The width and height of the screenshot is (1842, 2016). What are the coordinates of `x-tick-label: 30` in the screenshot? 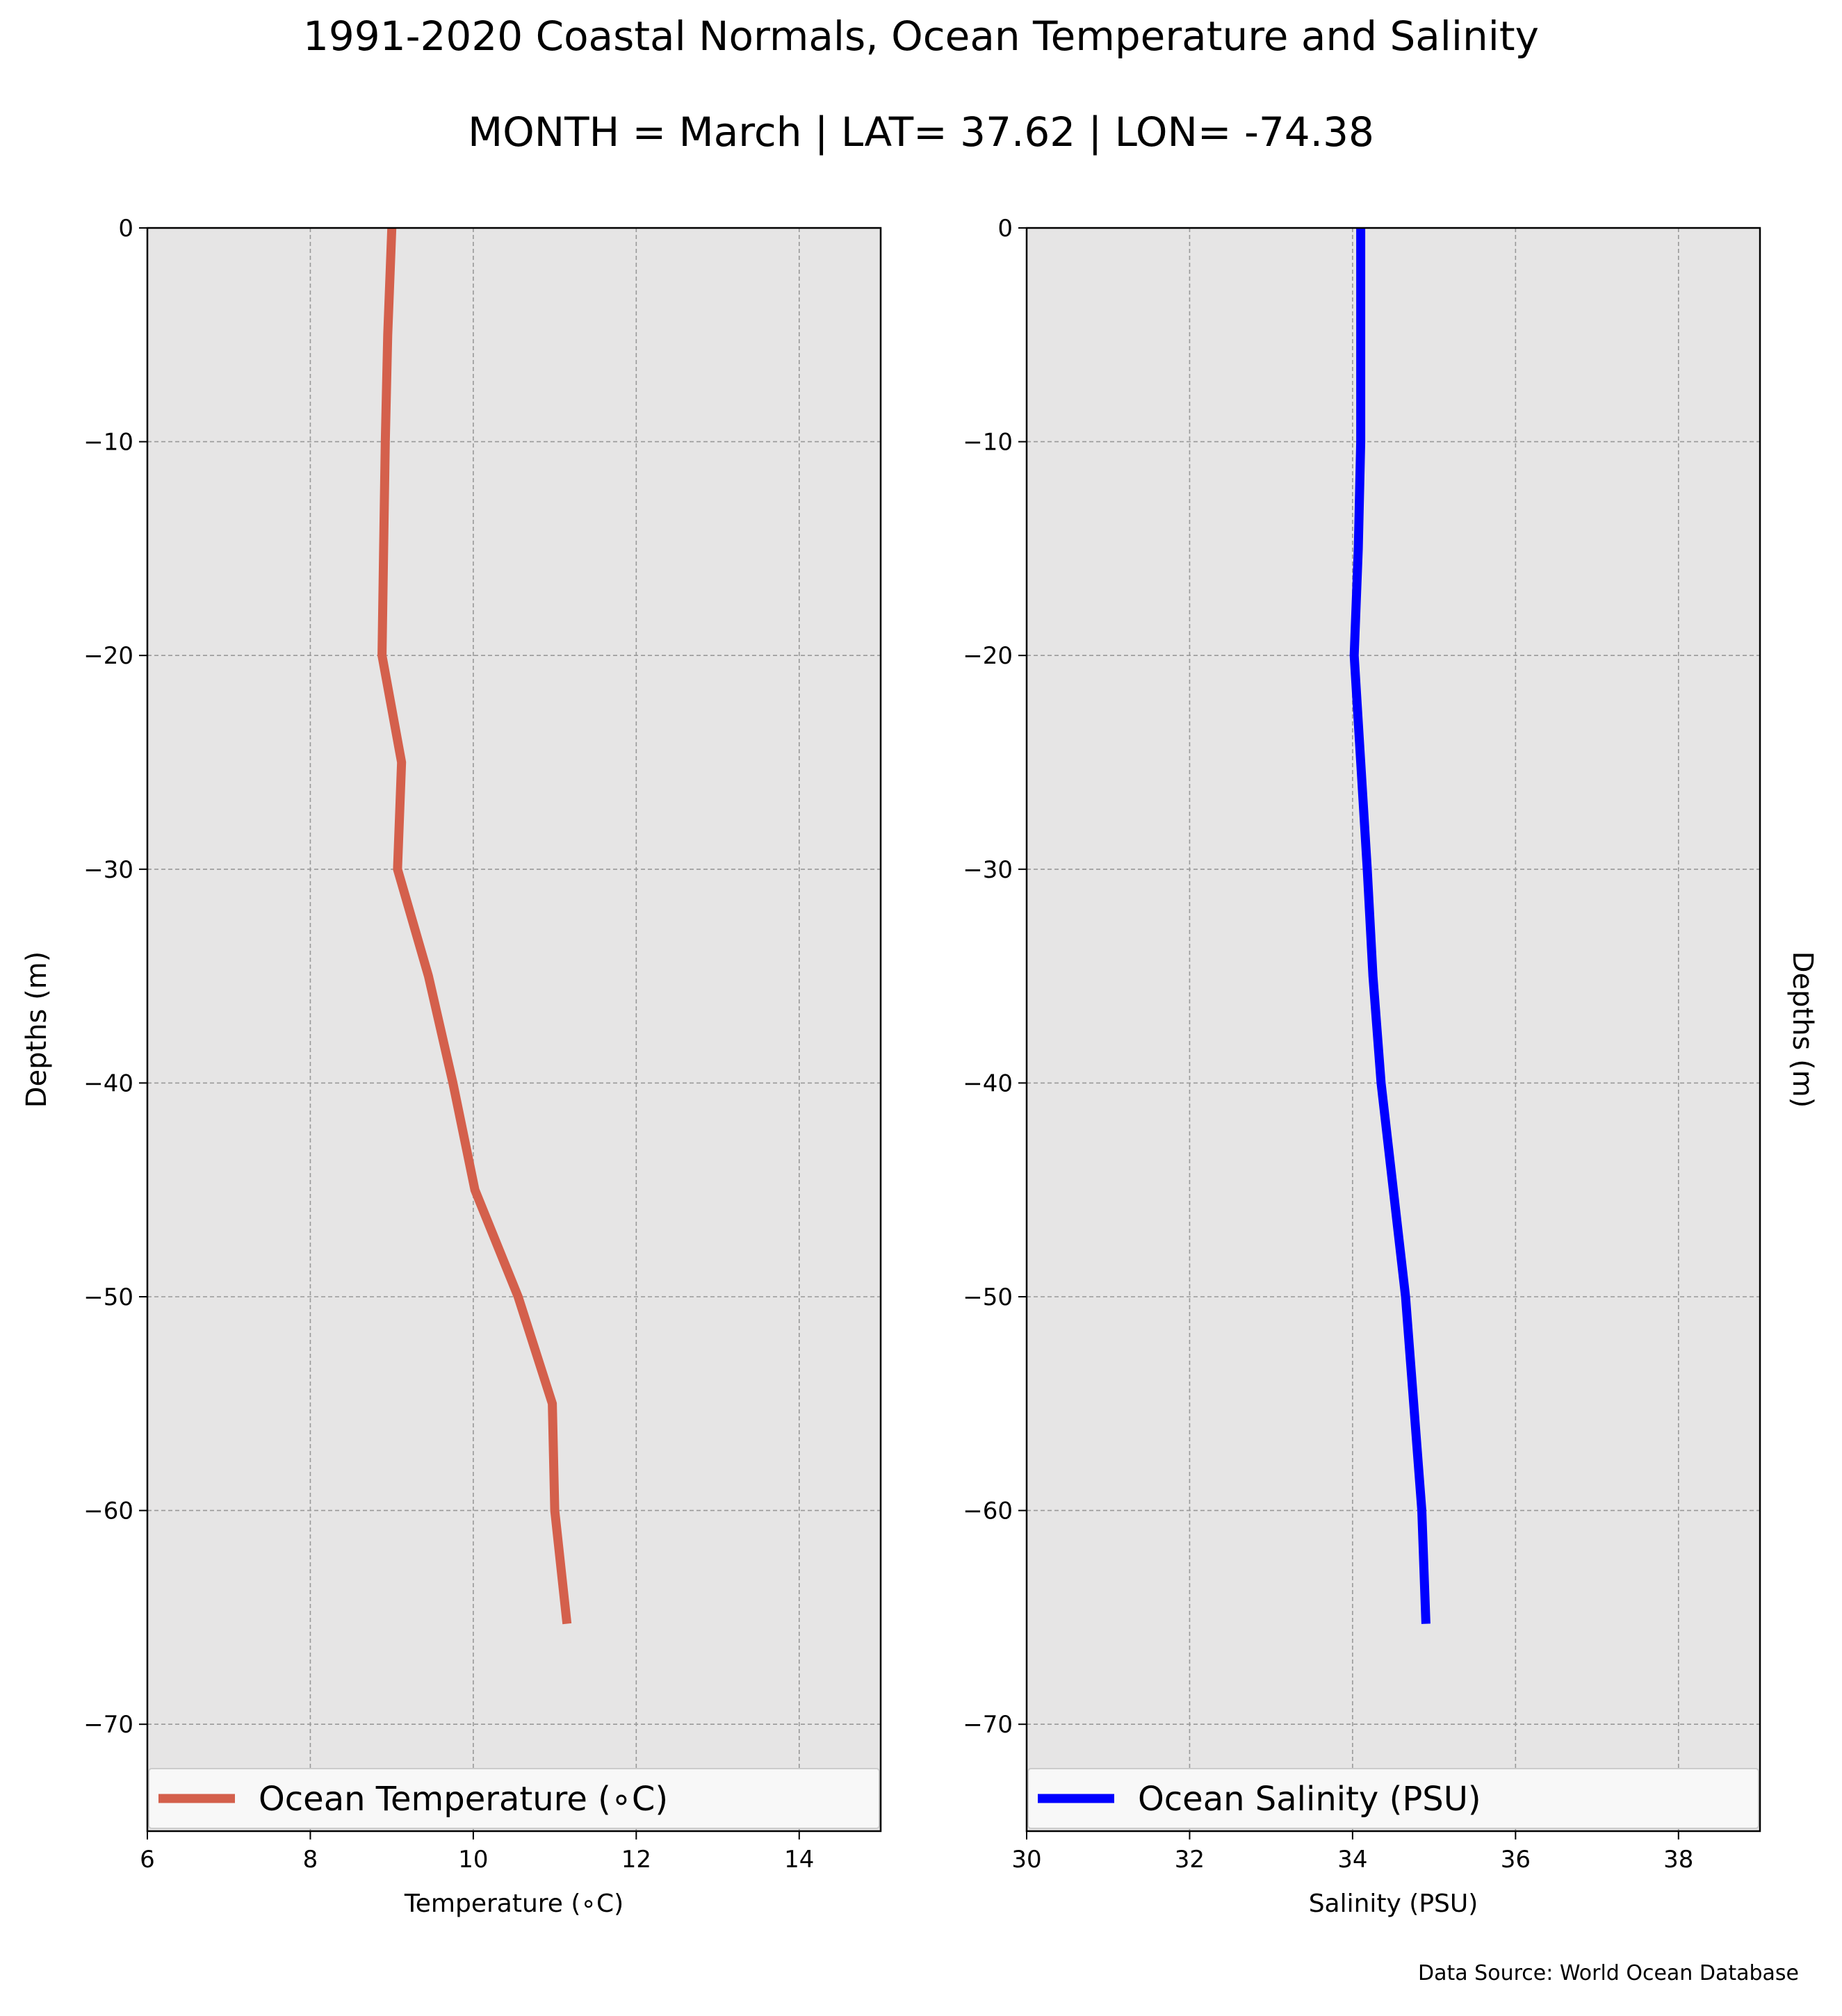 It's located at (1026, 1860).